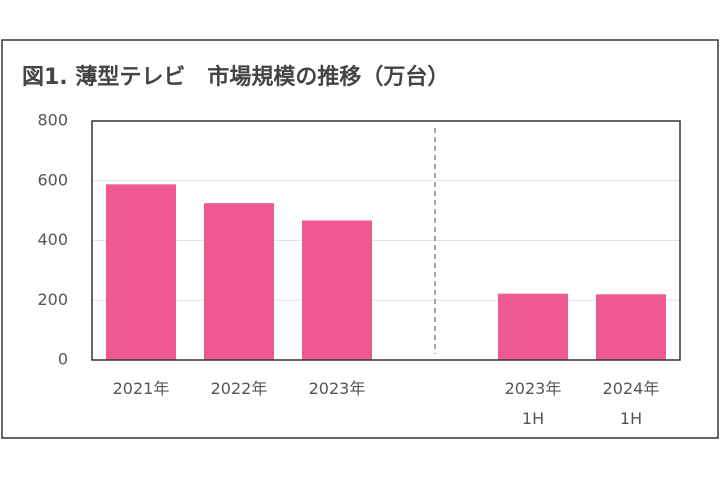 This screenshot has height=484, width=720. I want to click on x-tick-label-line: 2021年, so click(141, 388).